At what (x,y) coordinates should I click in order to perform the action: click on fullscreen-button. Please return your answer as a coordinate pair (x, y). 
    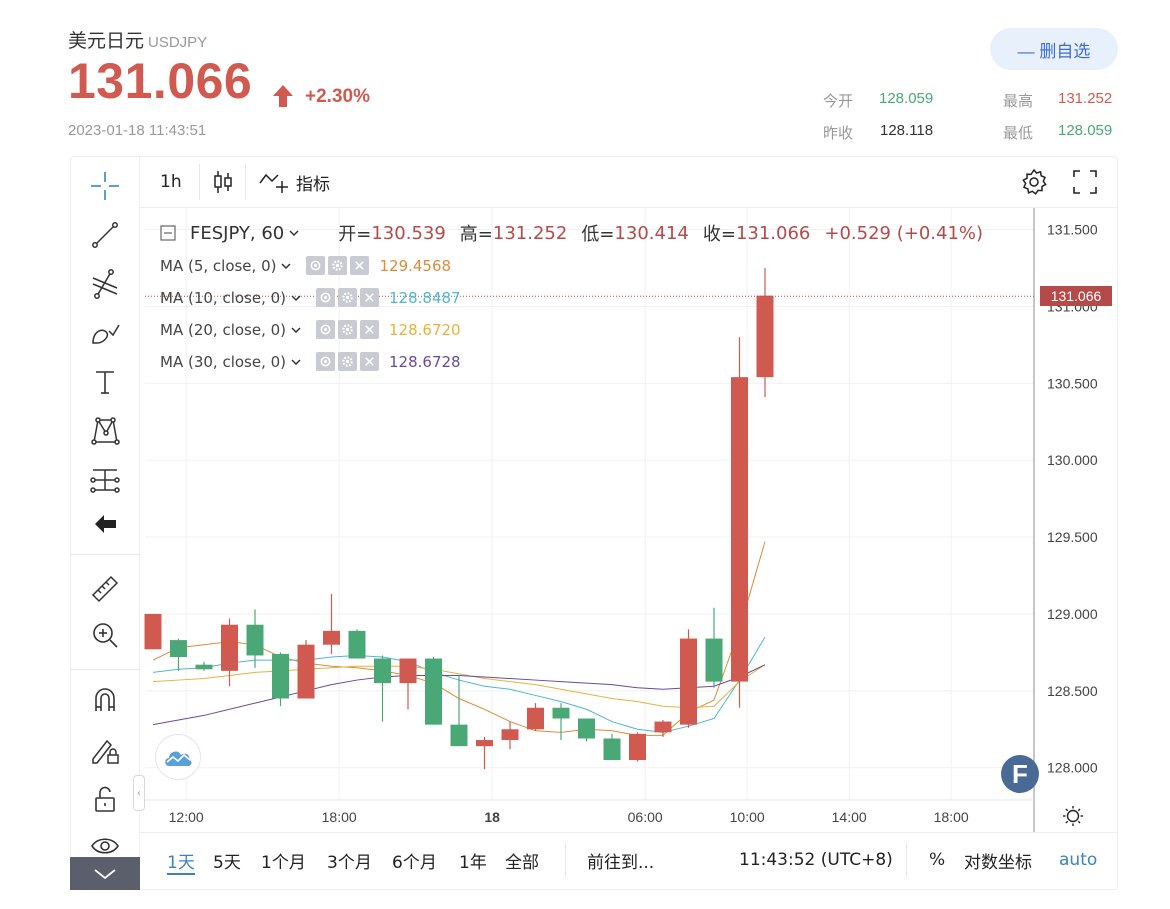
    Looking at the image, I should click on (1085, 182).